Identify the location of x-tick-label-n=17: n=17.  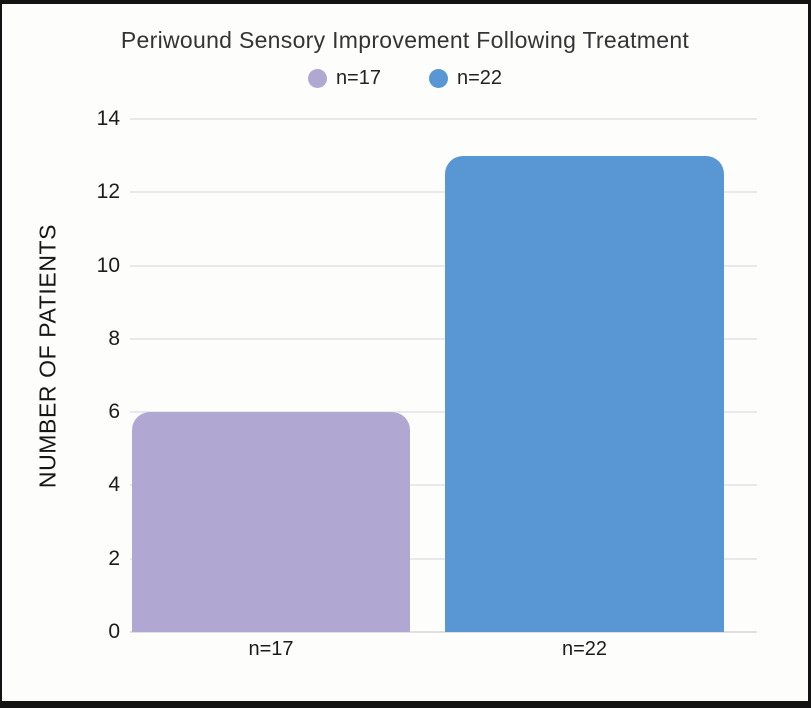
(271, 649).